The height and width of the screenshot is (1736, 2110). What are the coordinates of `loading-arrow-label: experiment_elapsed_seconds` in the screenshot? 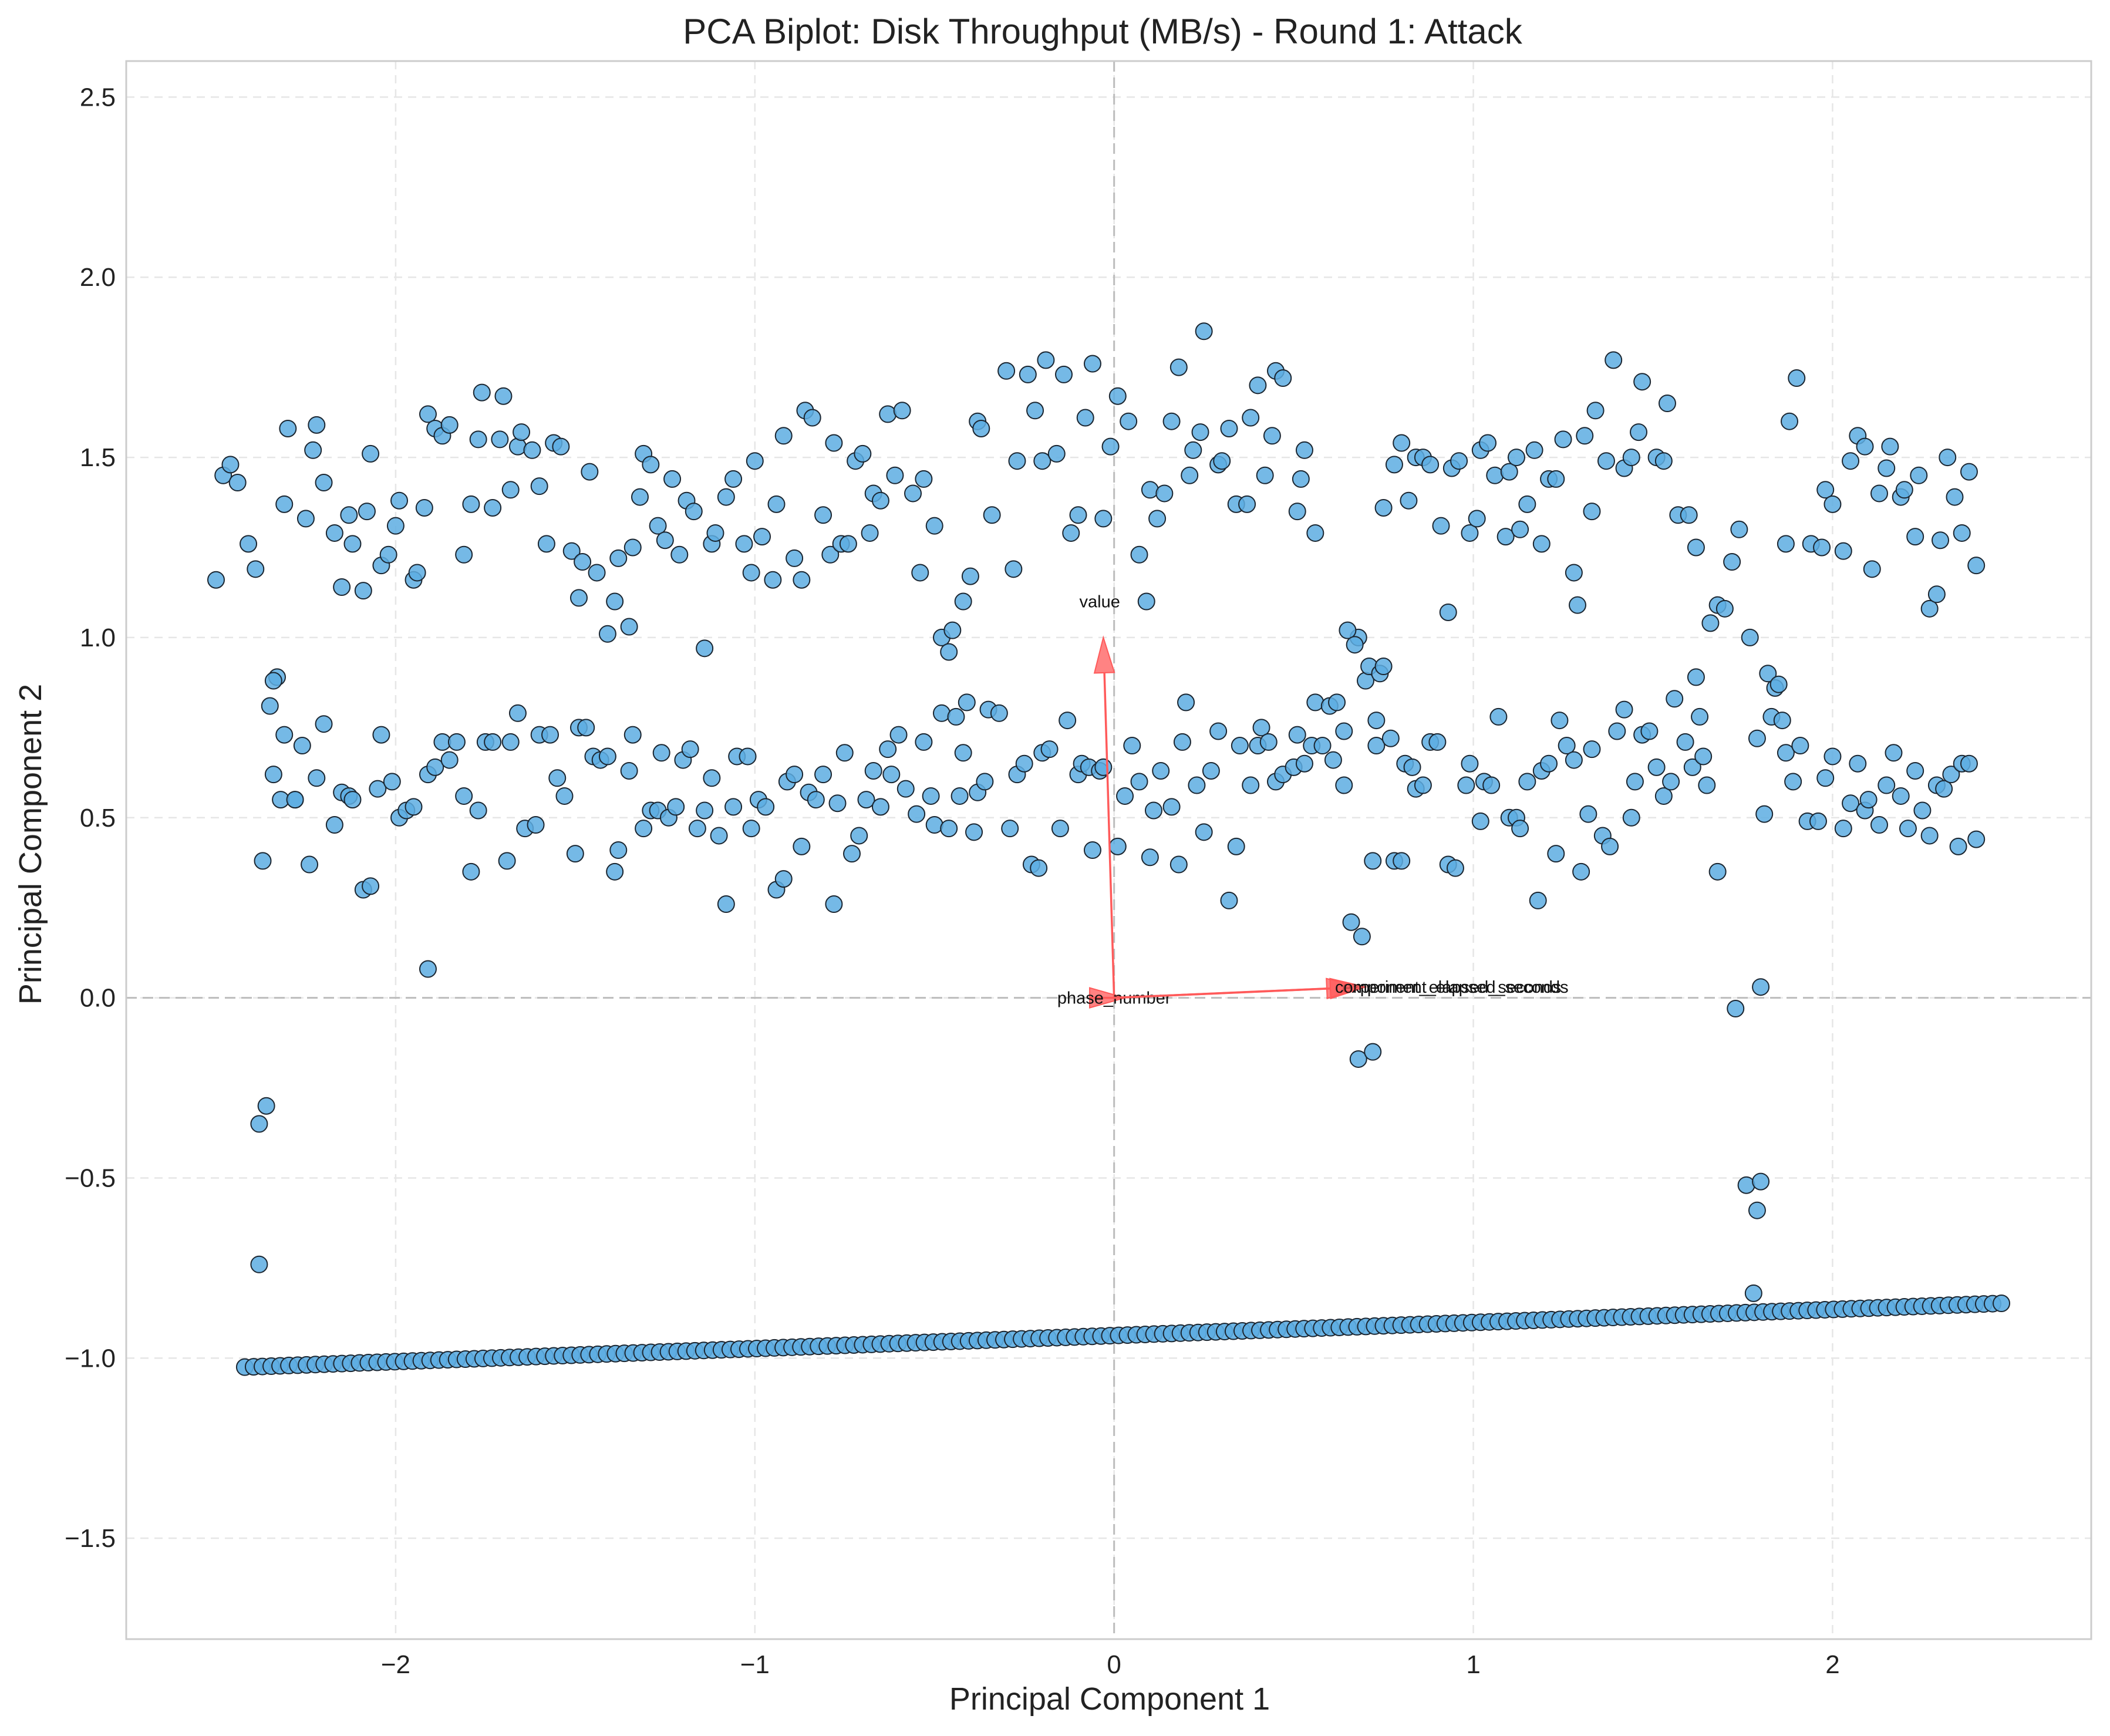 It's located at (1455, 987).